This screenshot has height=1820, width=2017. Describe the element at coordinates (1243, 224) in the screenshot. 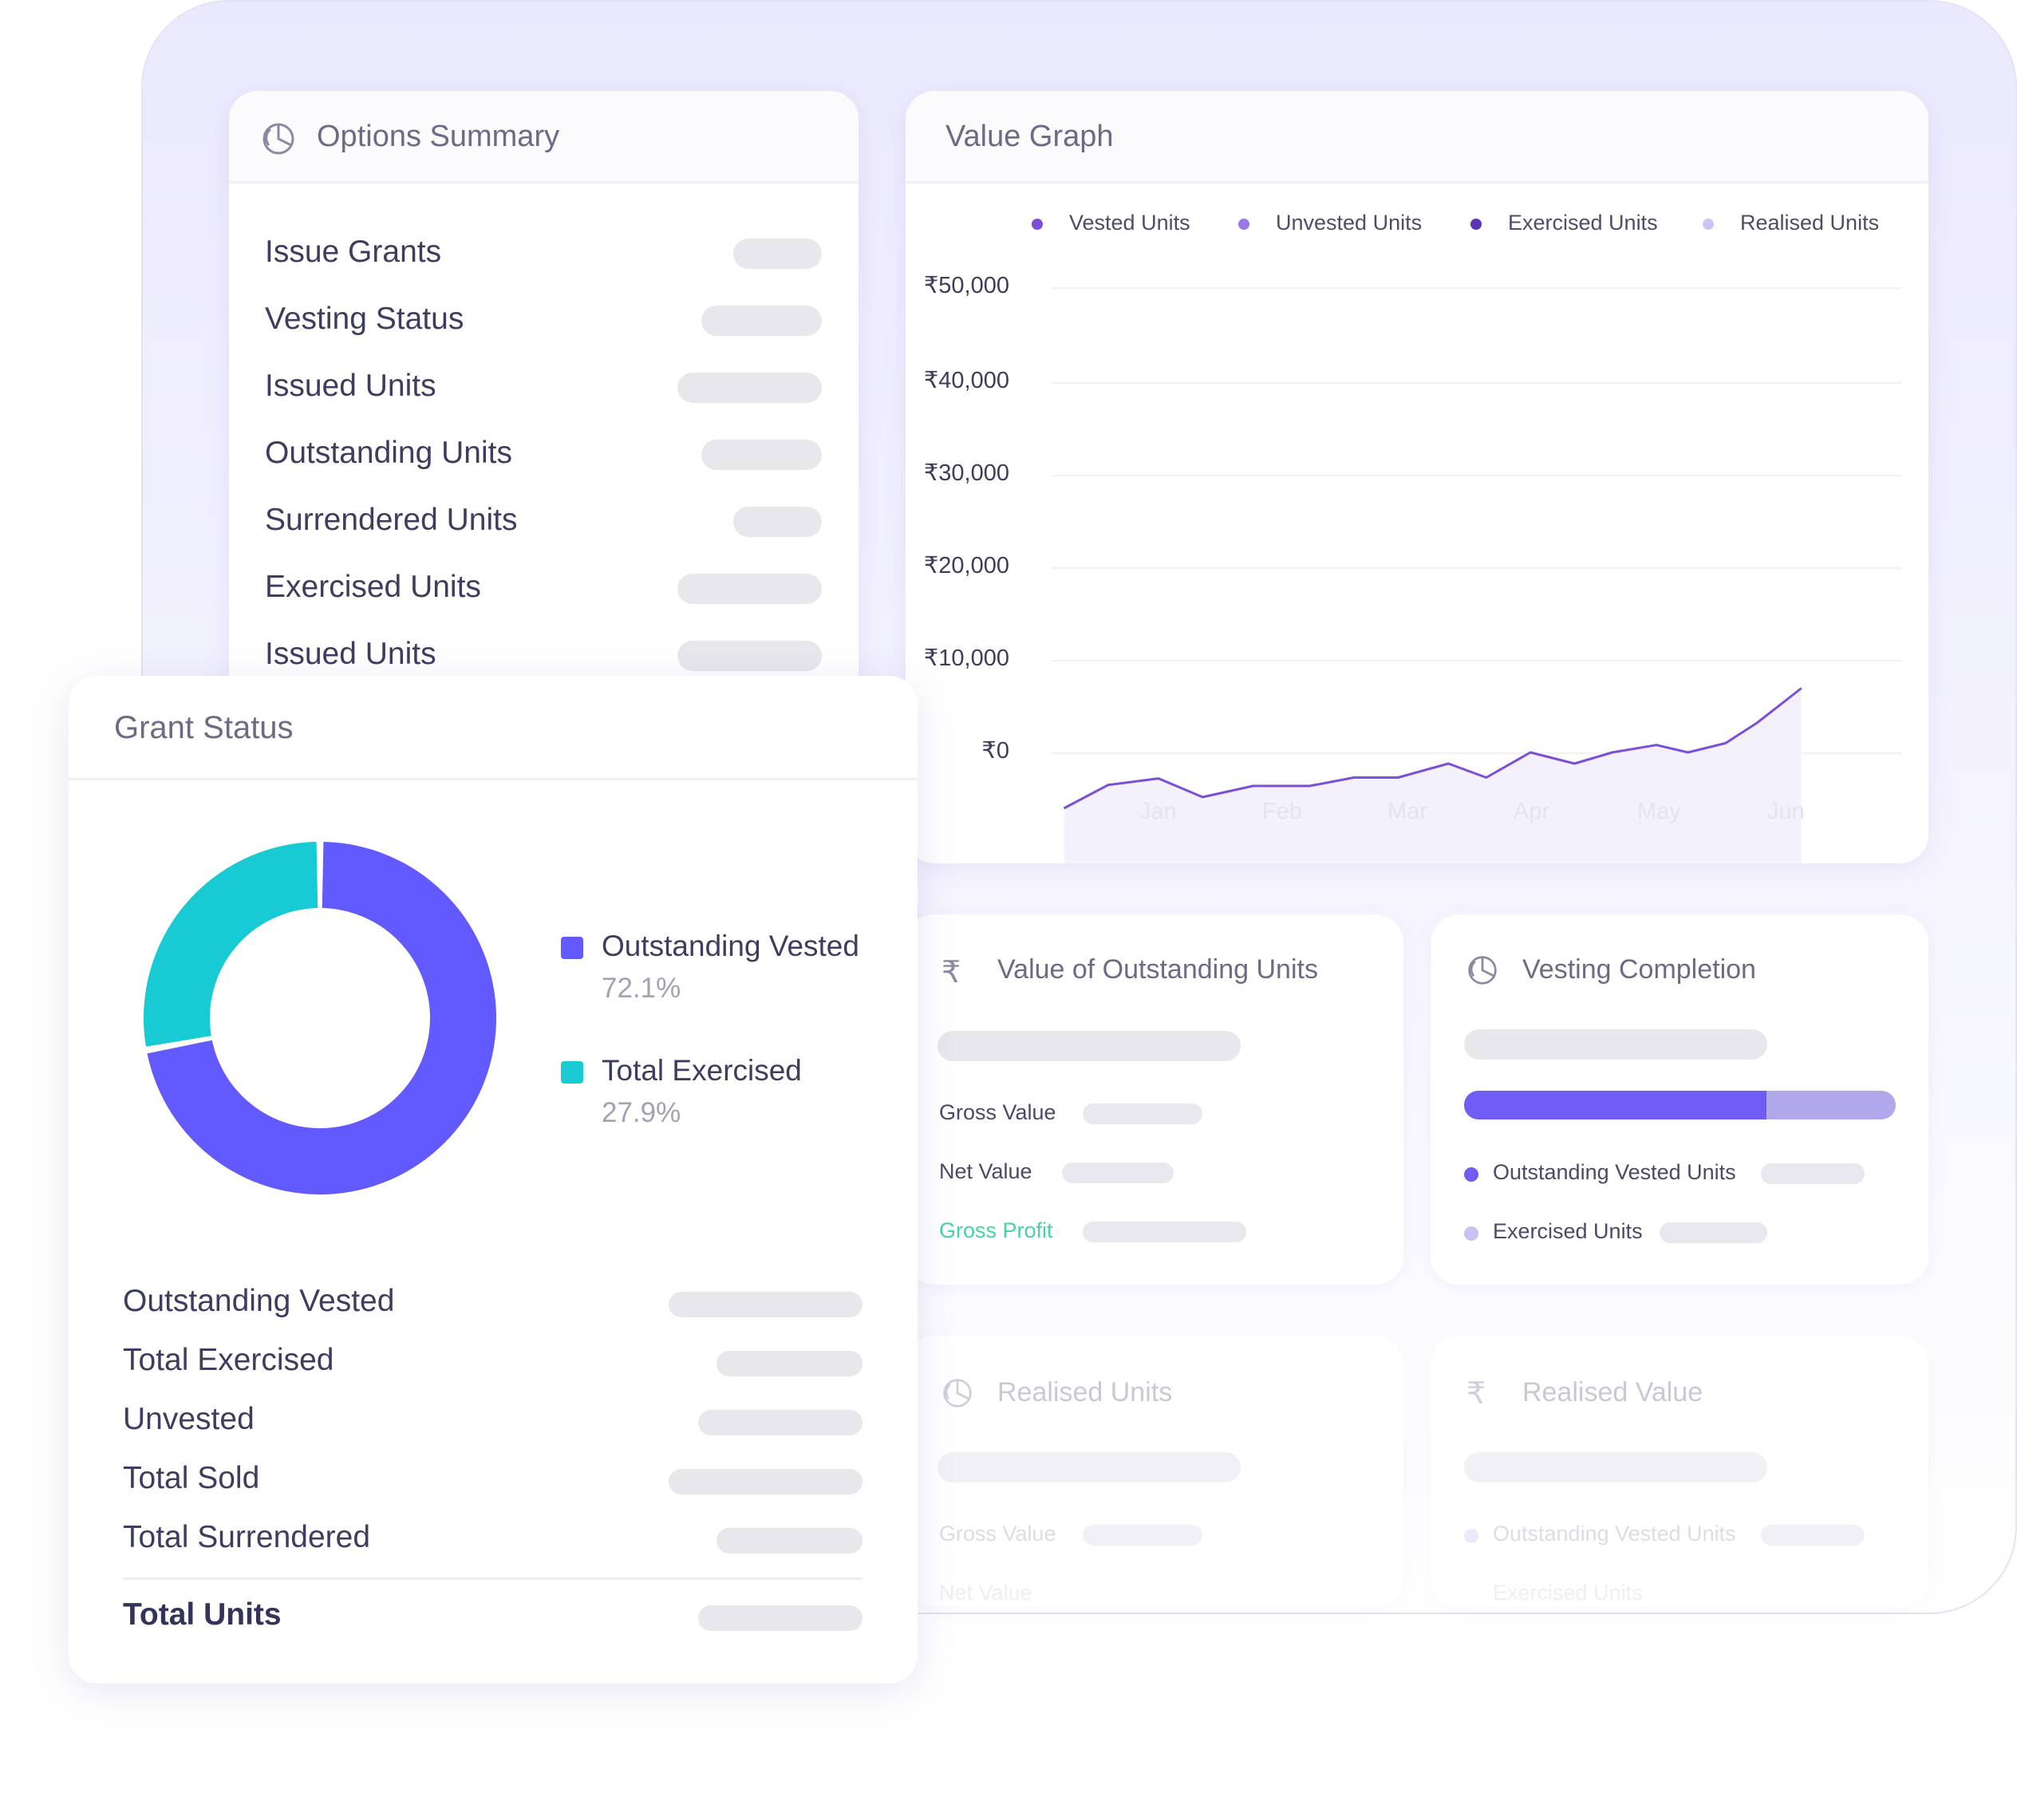

I see `legend-dot-unvested` at that location.